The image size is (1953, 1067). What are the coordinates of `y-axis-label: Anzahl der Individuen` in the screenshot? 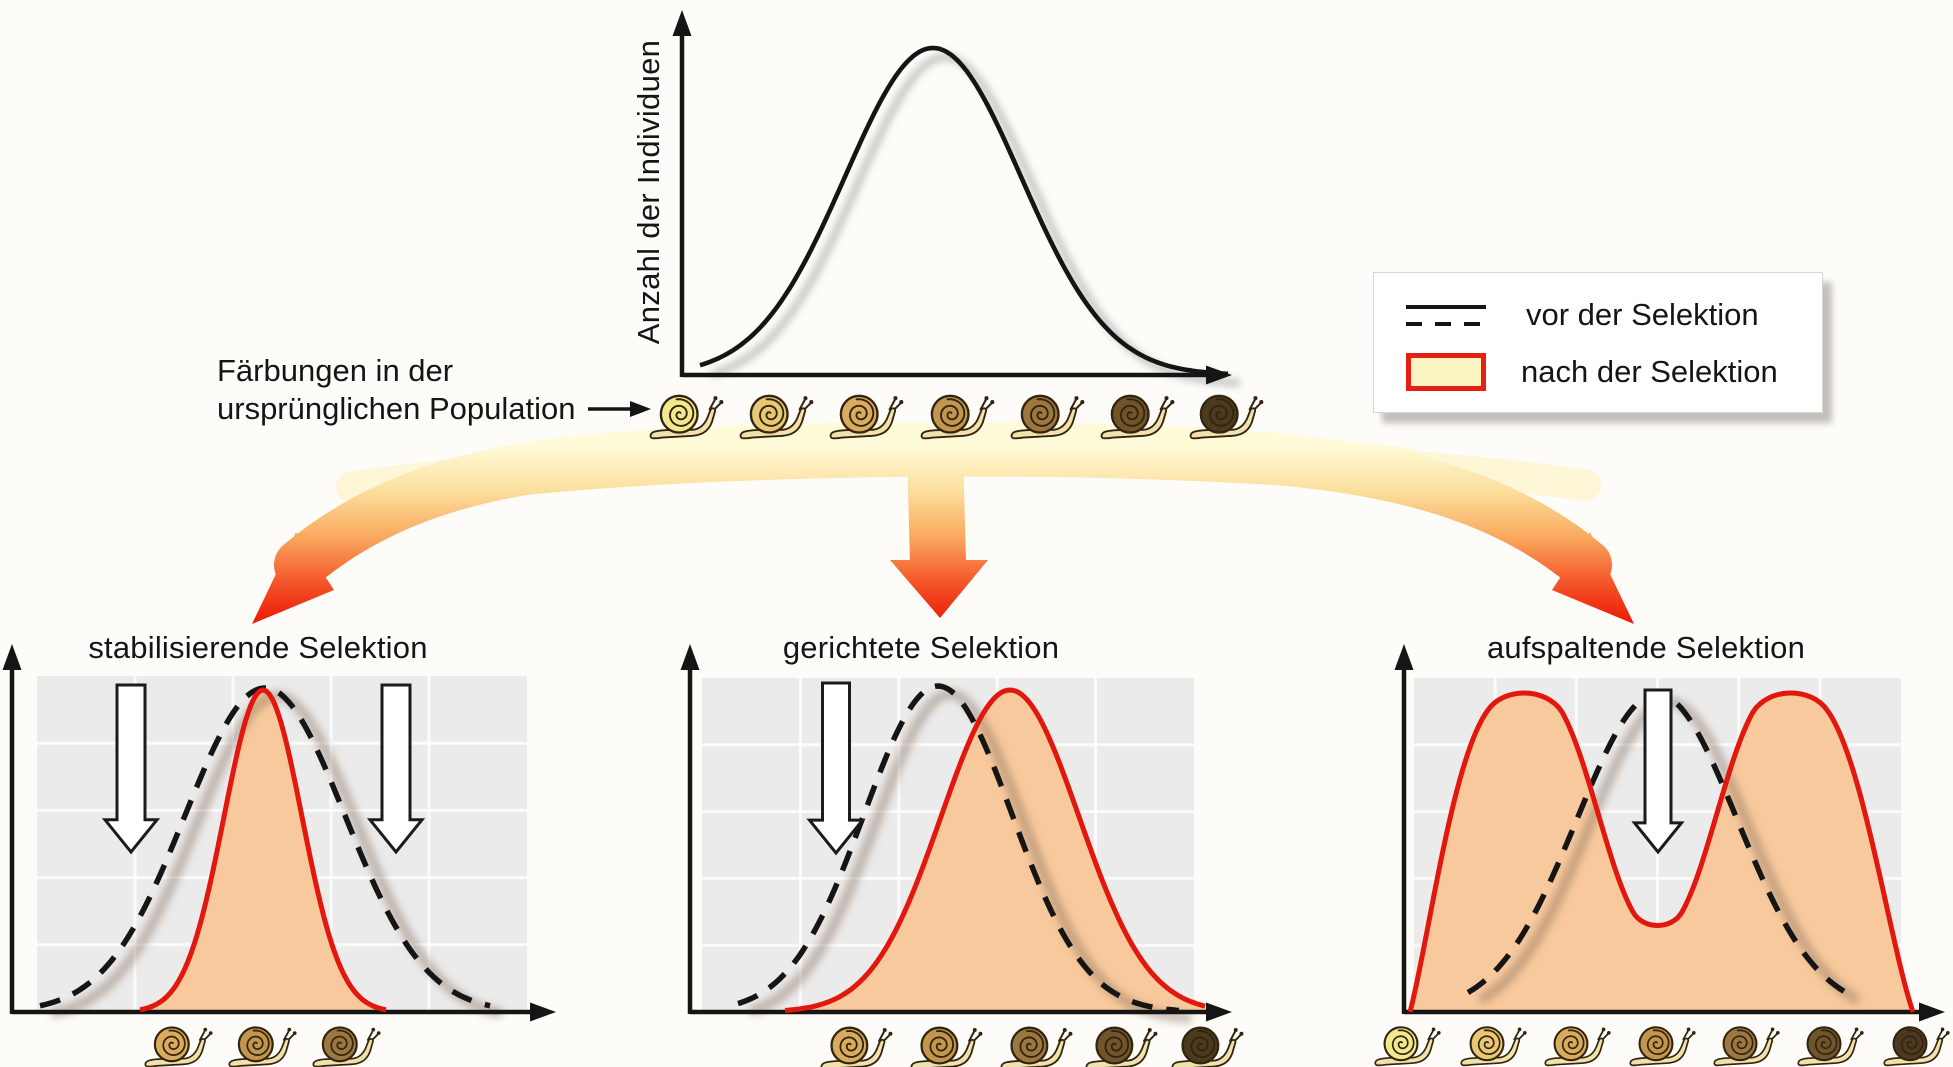 It's located at (648, 192).